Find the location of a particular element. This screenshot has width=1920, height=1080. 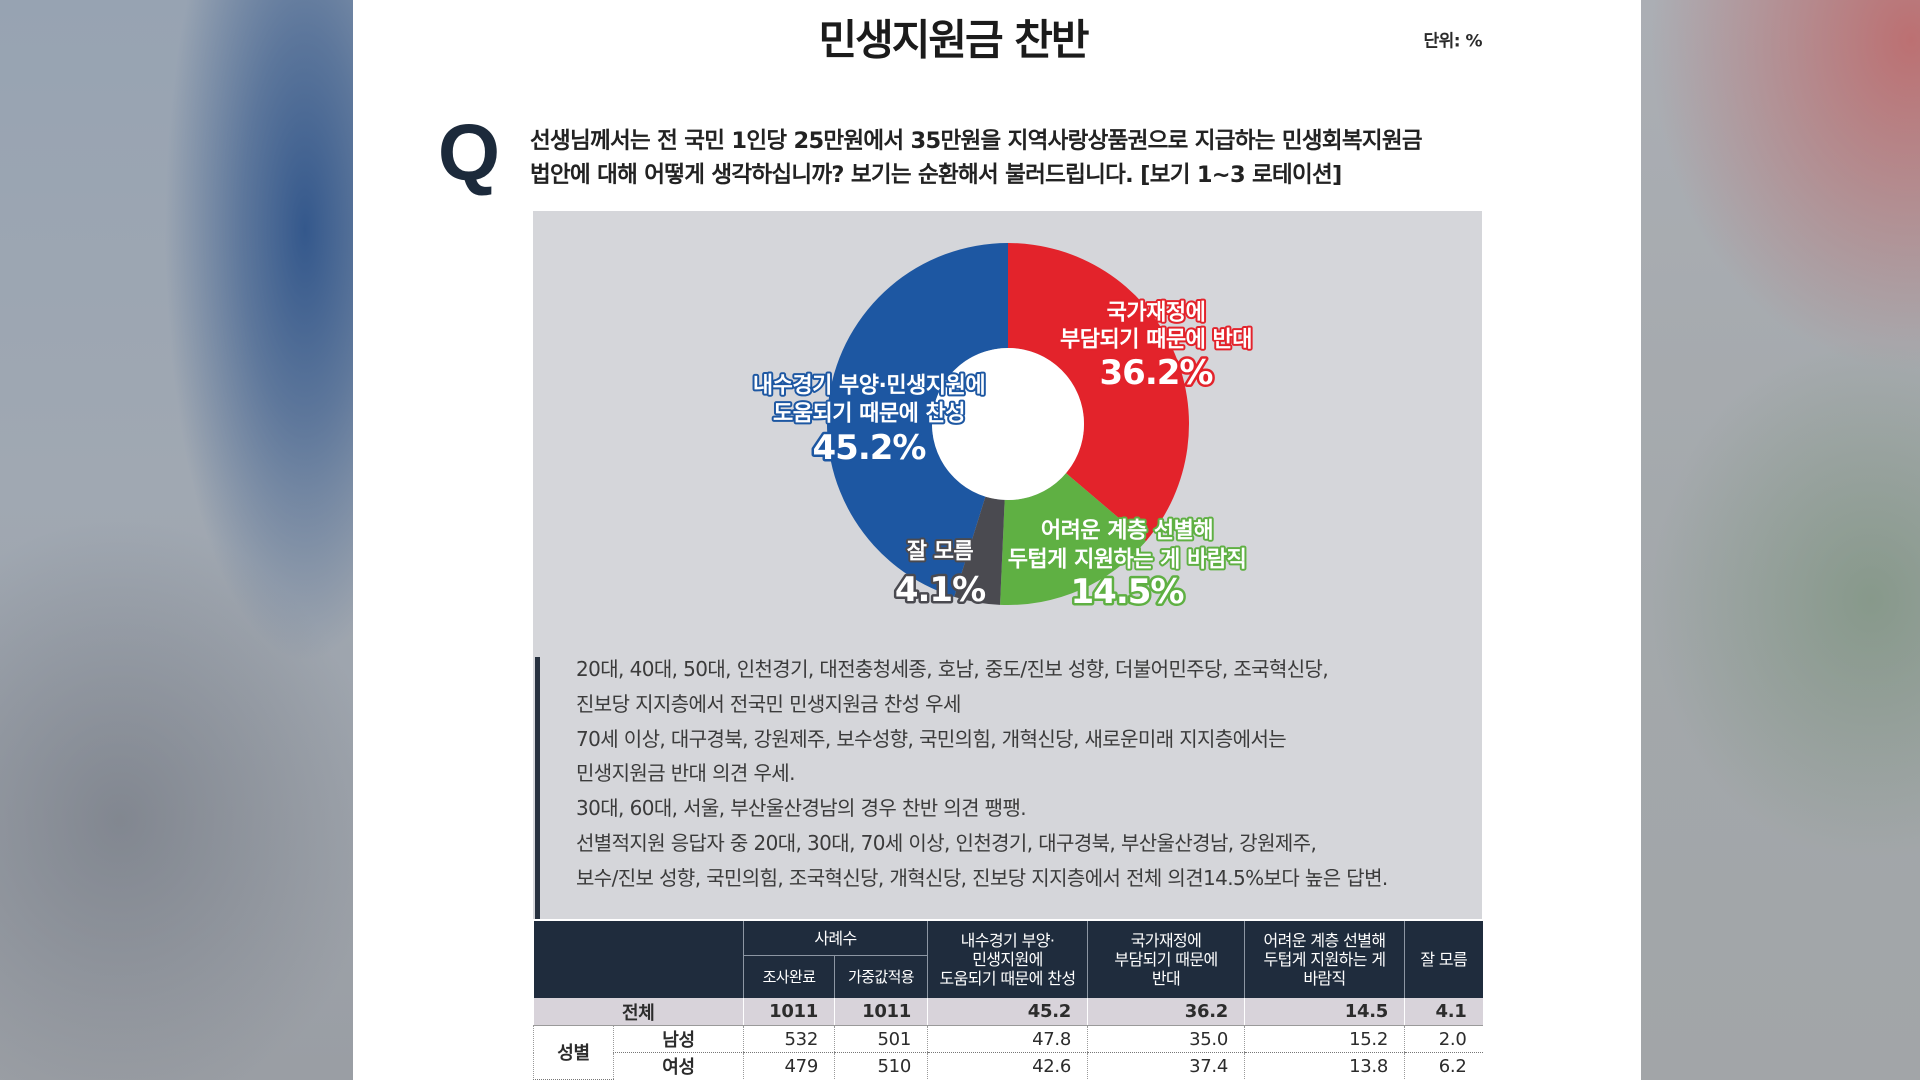

header-line: 국가재정에 is located at coordinates (1166, 940).